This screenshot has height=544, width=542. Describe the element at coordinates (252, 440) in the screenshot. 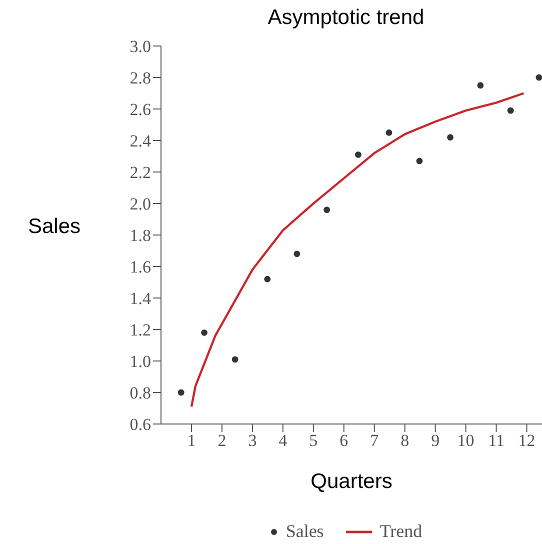

I see `x-tick-label: 3` at that location.